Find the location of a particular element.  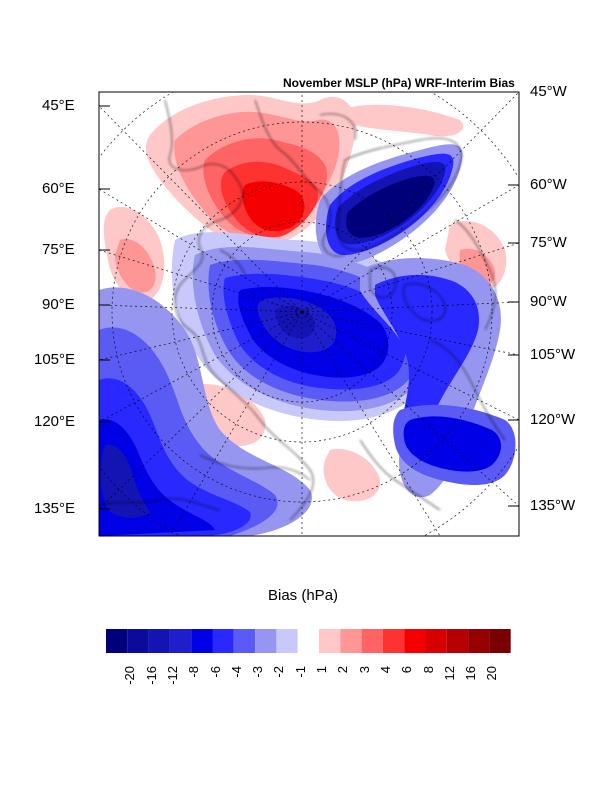

label-right-75w: 75°W is located at coordinates (548, 242).